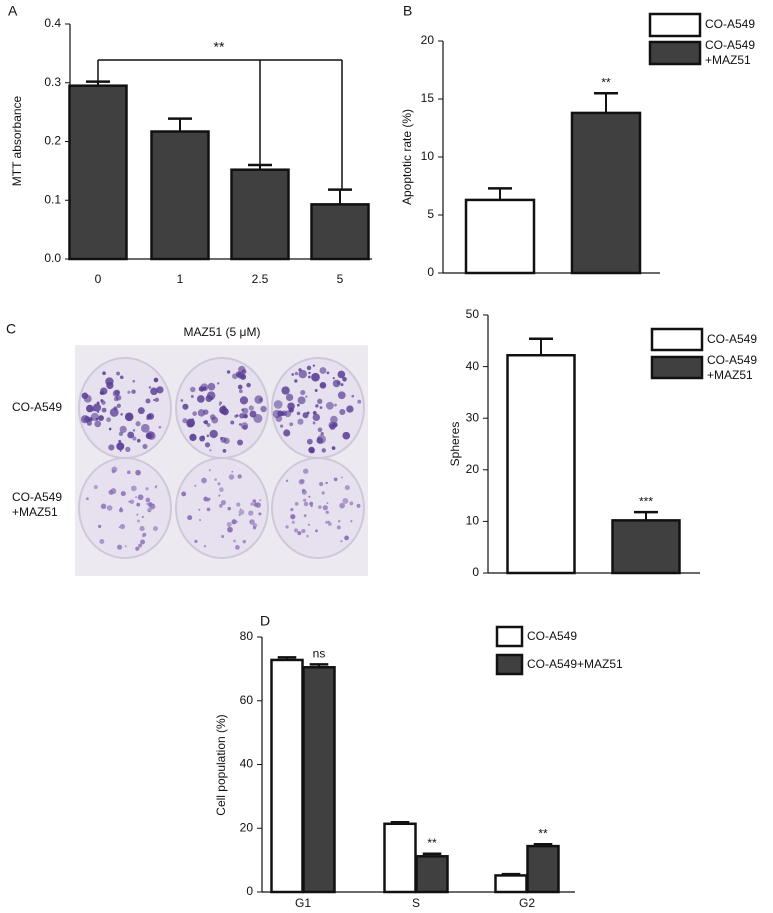 This screenshot has height=913, width=773. Describe the element at coordinates (428, 156) in the screenshot. I see `y-tick-label: 10` at that location.